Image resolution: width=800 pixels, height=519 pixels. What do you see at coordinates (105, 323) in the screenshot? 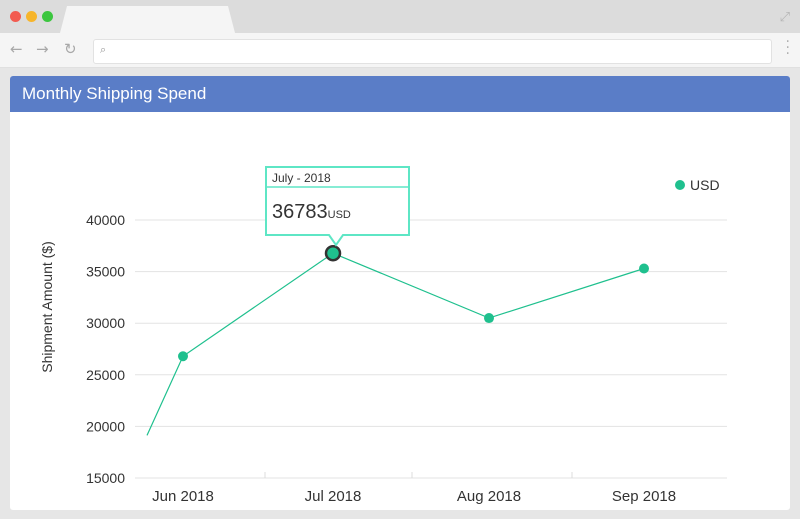
I see `y-tick-label: 30000` at bounding box center [105, 323].